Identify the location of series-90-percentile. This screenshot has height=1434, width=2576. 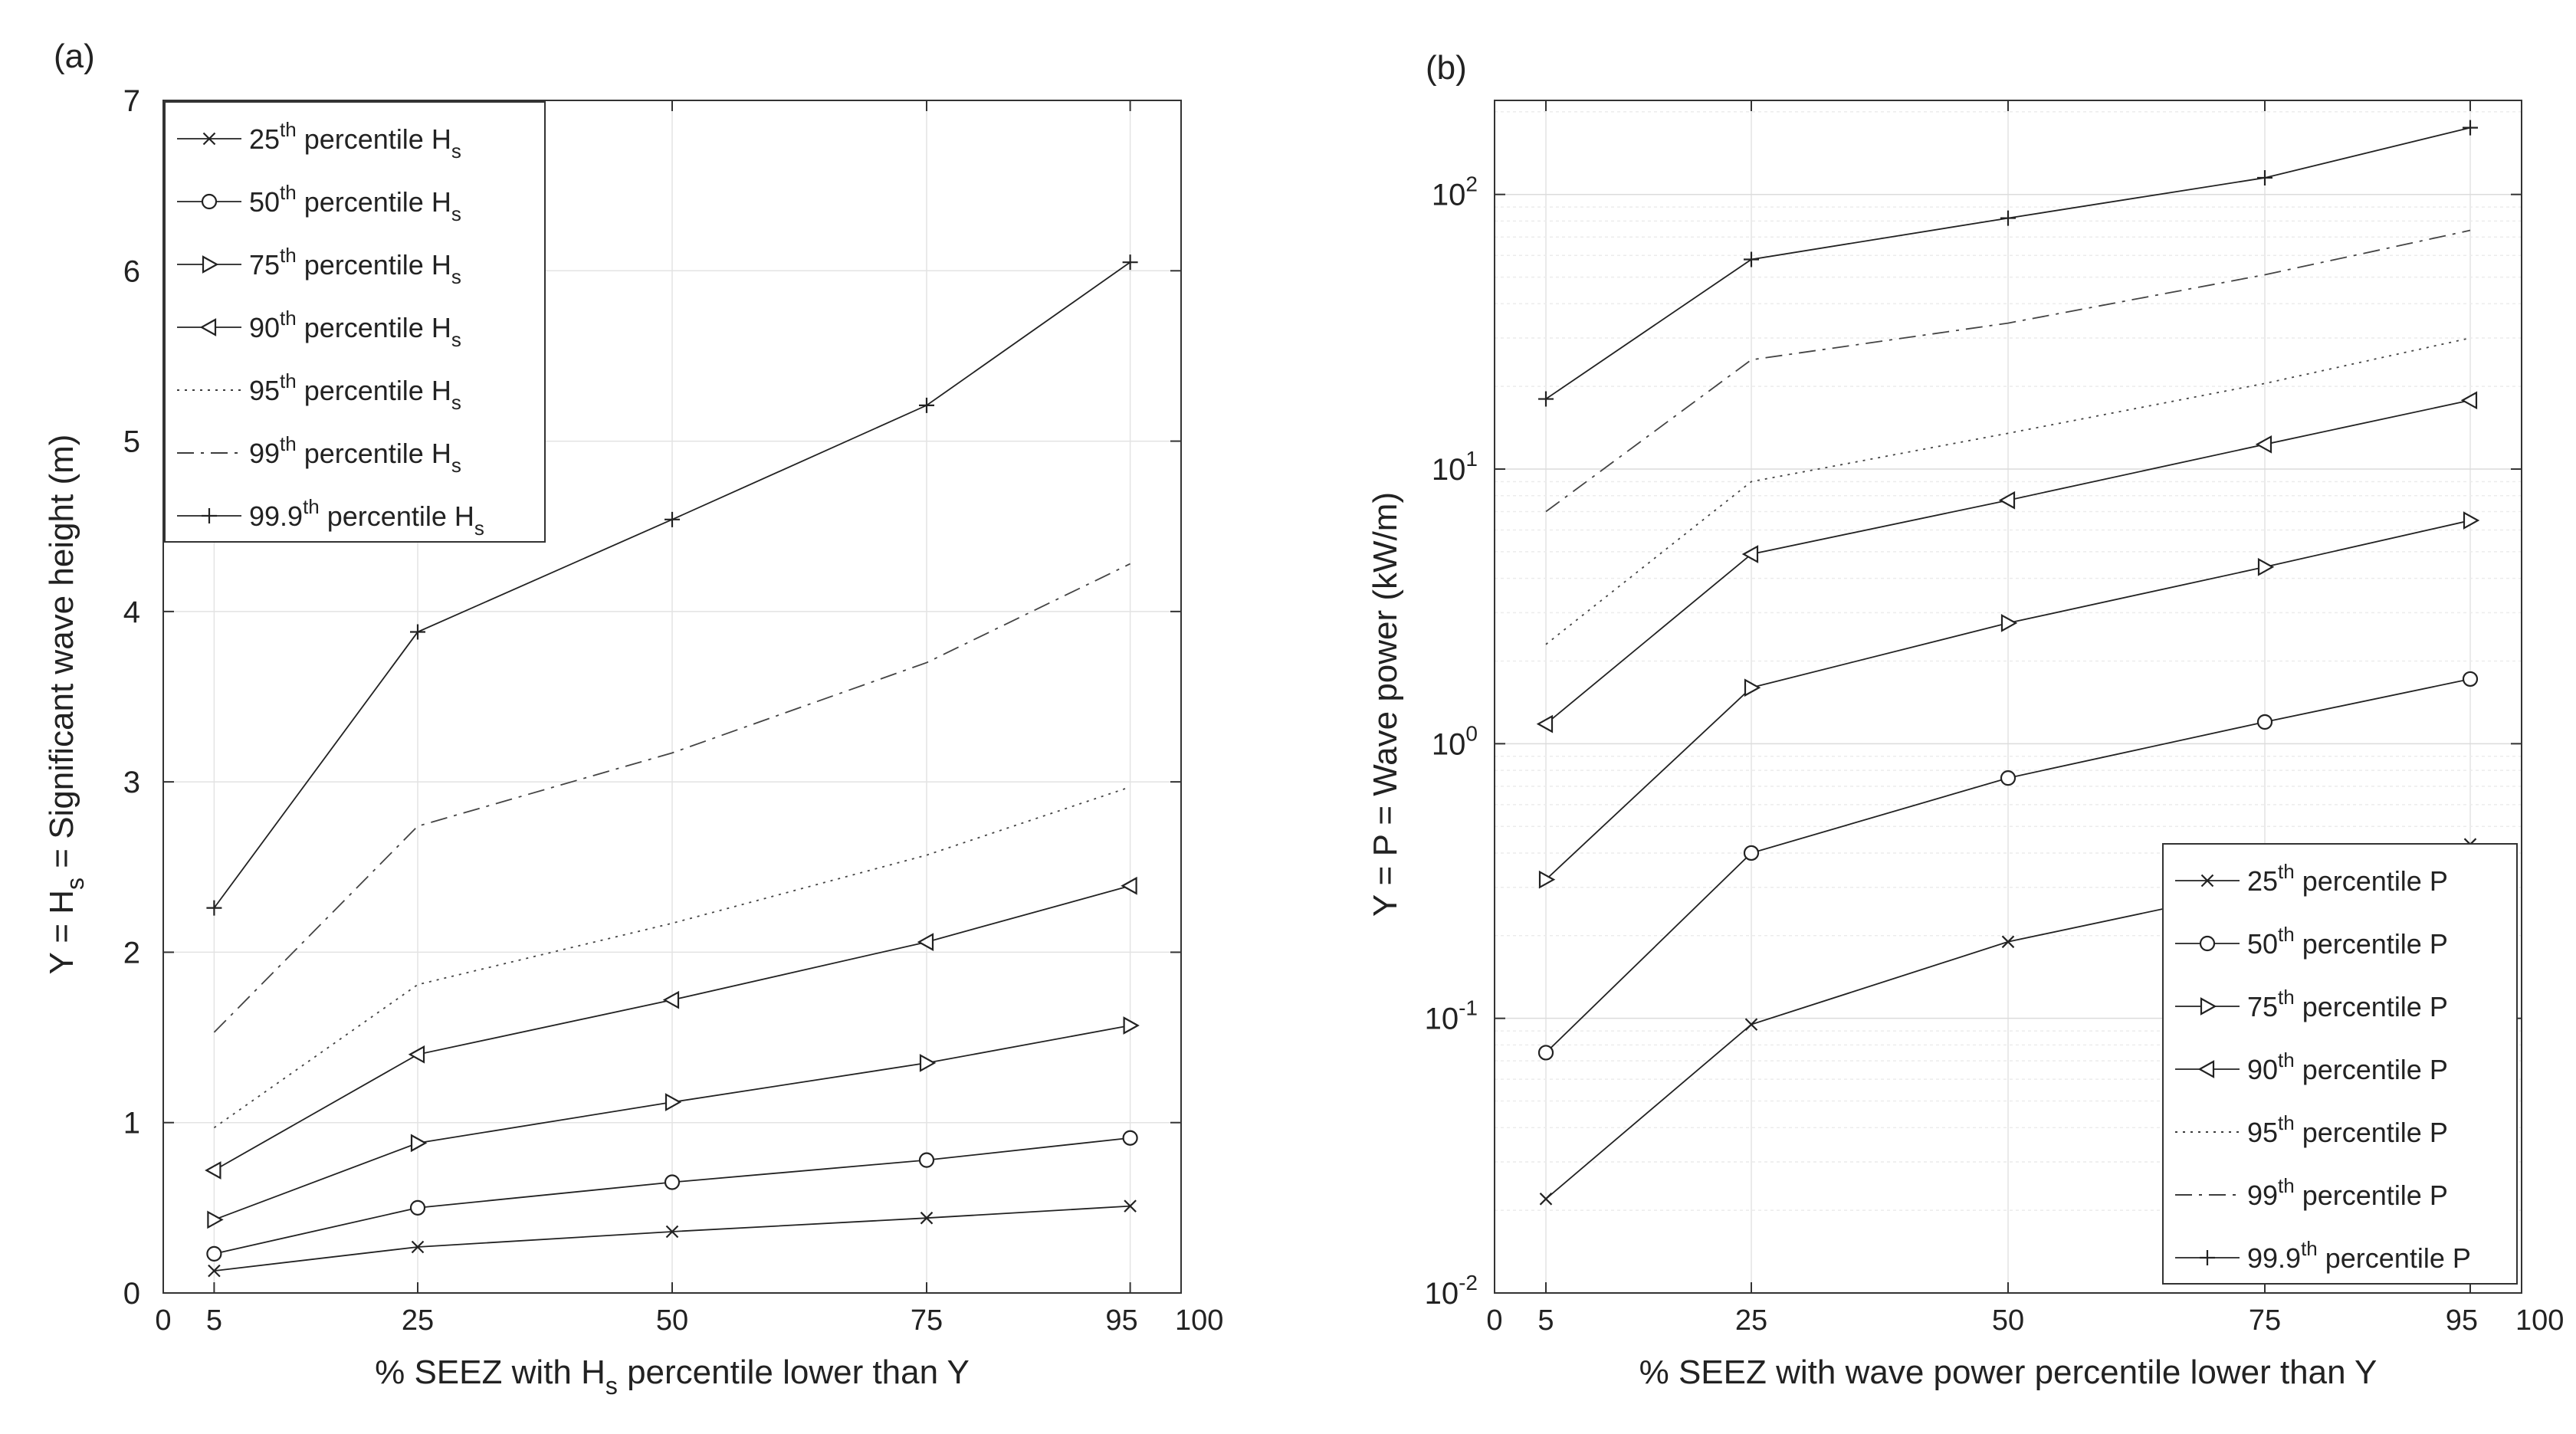
(671, 1028).